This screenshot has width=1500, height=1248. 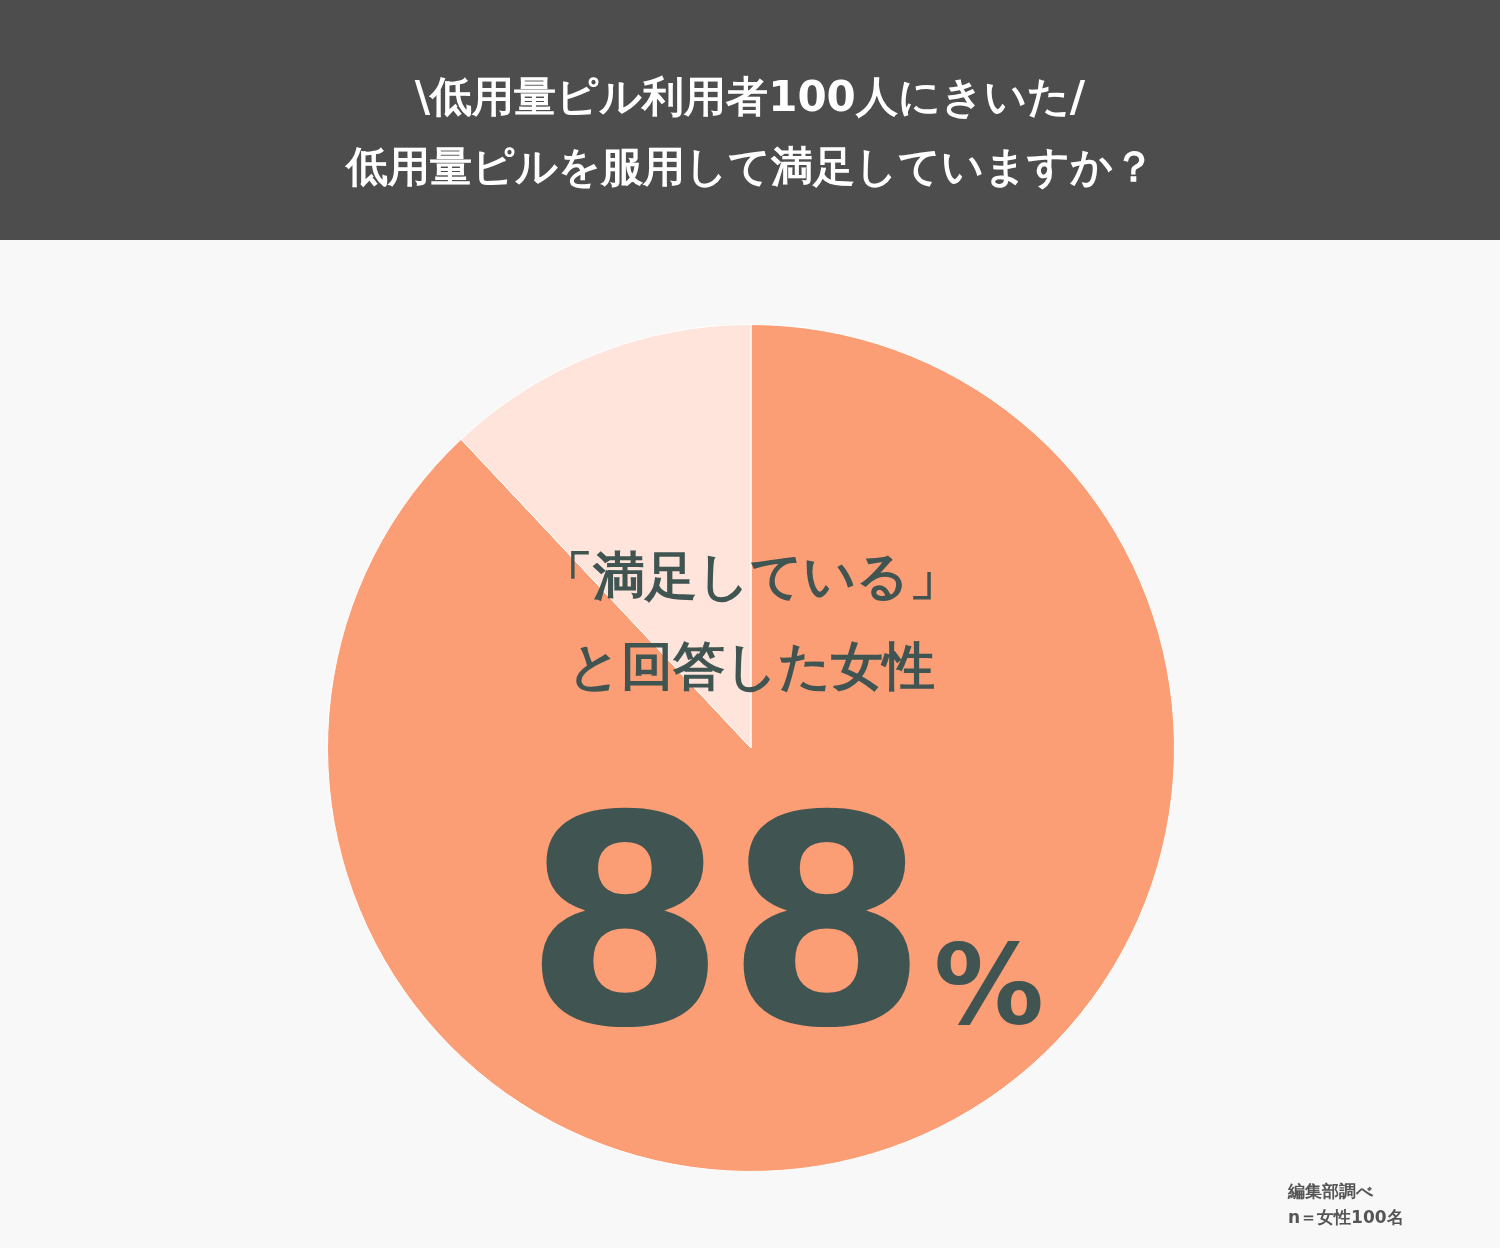 What do you see at coordinates (1346, 1217) in the screenshot?
I see `text: n＝女性100名` at bounding box center [1346, 1217].